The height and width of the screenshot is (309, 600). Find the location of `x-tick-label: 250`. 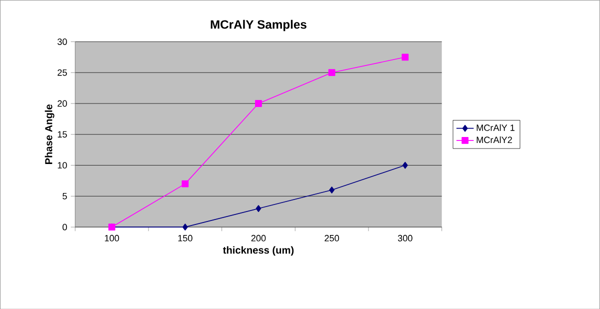

x-tick-label: 250 is located at coordinates (332, 238).